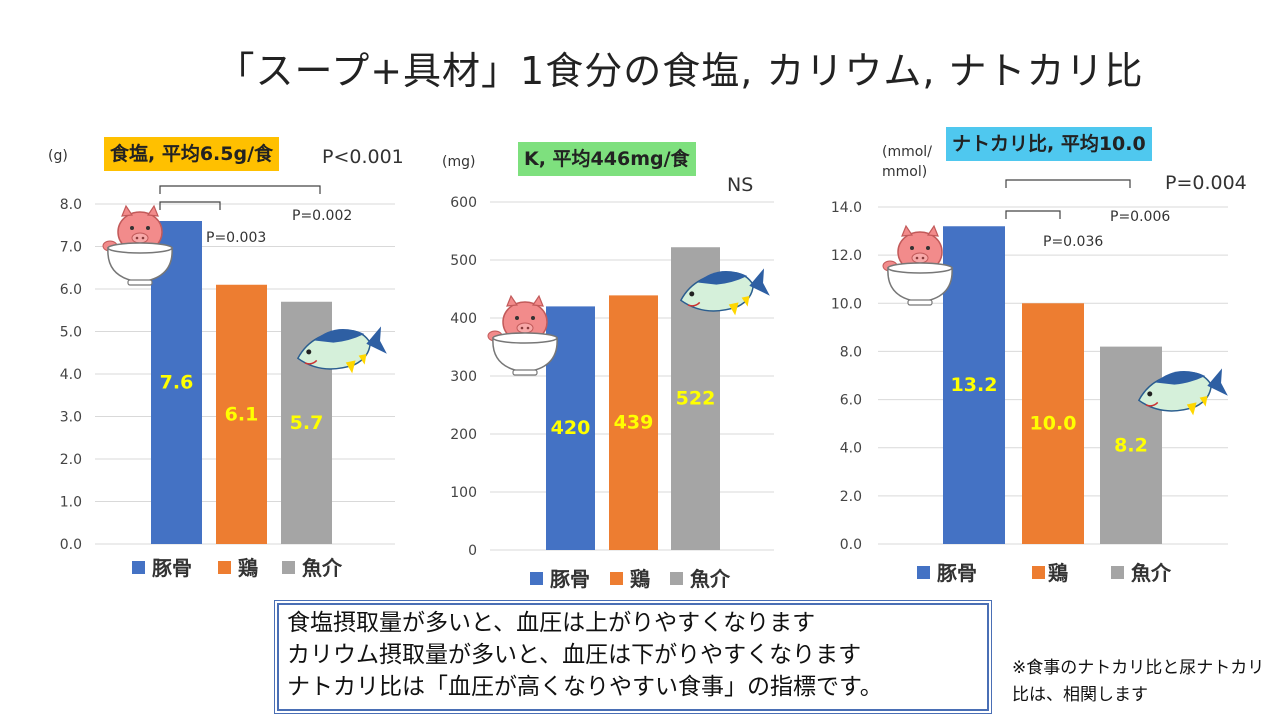 The image size is (1280, 720). What do you see at coordinates (307, 423) in the screenshot?
I see `bar-value-label: 5.7` at bounding box center [307, 423].